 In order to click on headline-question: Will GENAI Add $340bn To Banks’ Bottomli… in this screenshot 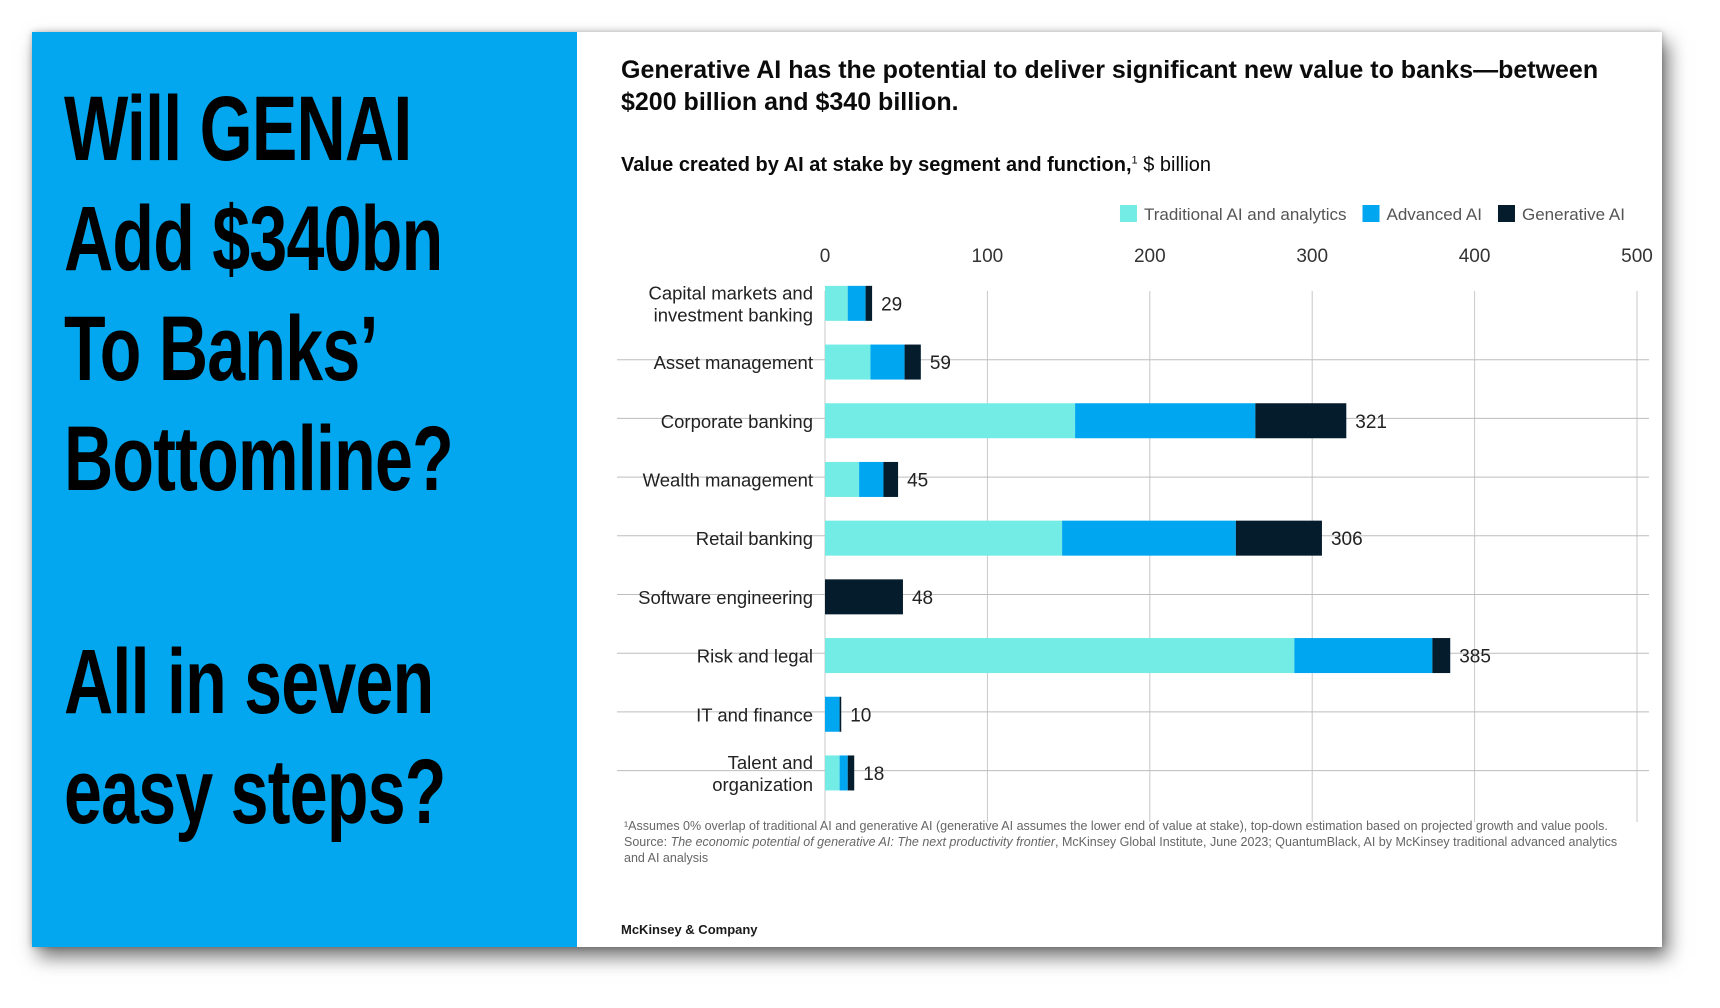, I will do `click(259, 294)`.